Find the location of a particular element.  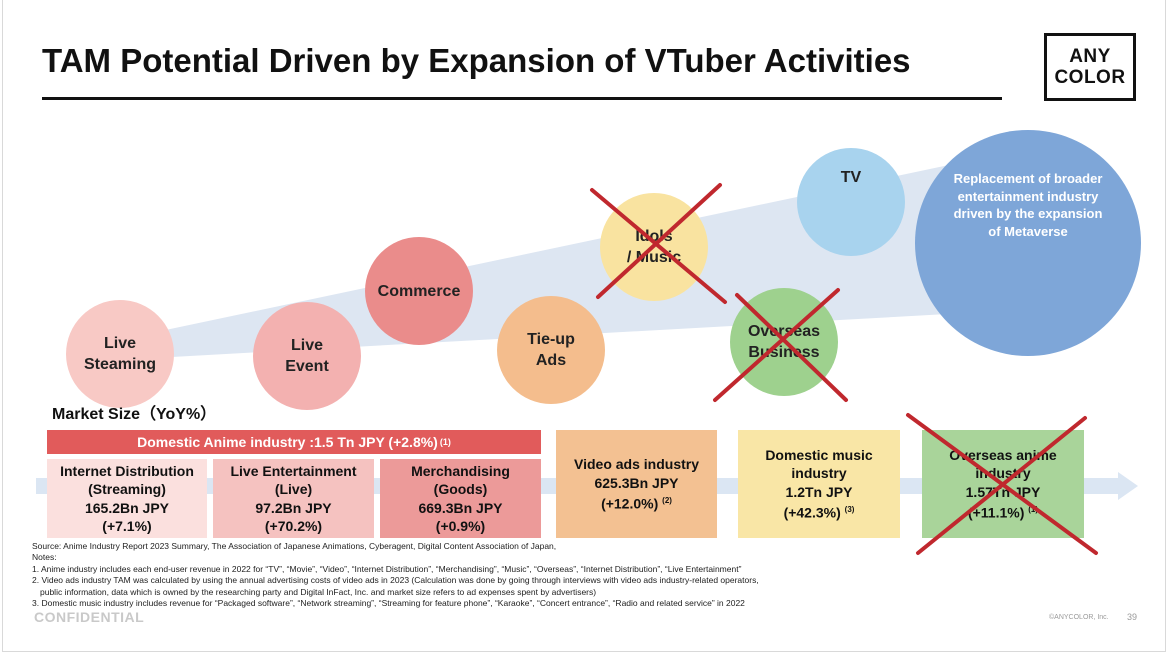

box-yoy-text: (+7.1%) is located at coordinates (127, 526).